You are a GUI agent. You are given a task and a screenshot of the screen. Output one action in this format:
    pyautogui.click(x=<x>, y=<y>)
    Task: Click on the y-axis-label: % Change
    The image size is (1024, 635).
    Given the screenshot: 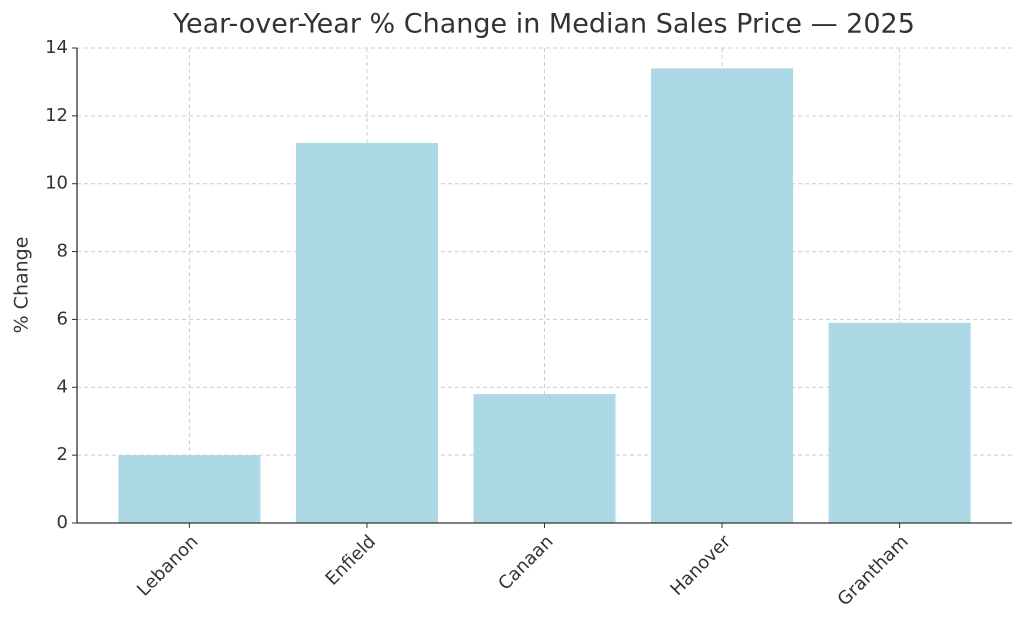 What is the action you would take?
    pyautogui.click(x=22, y=285)
    